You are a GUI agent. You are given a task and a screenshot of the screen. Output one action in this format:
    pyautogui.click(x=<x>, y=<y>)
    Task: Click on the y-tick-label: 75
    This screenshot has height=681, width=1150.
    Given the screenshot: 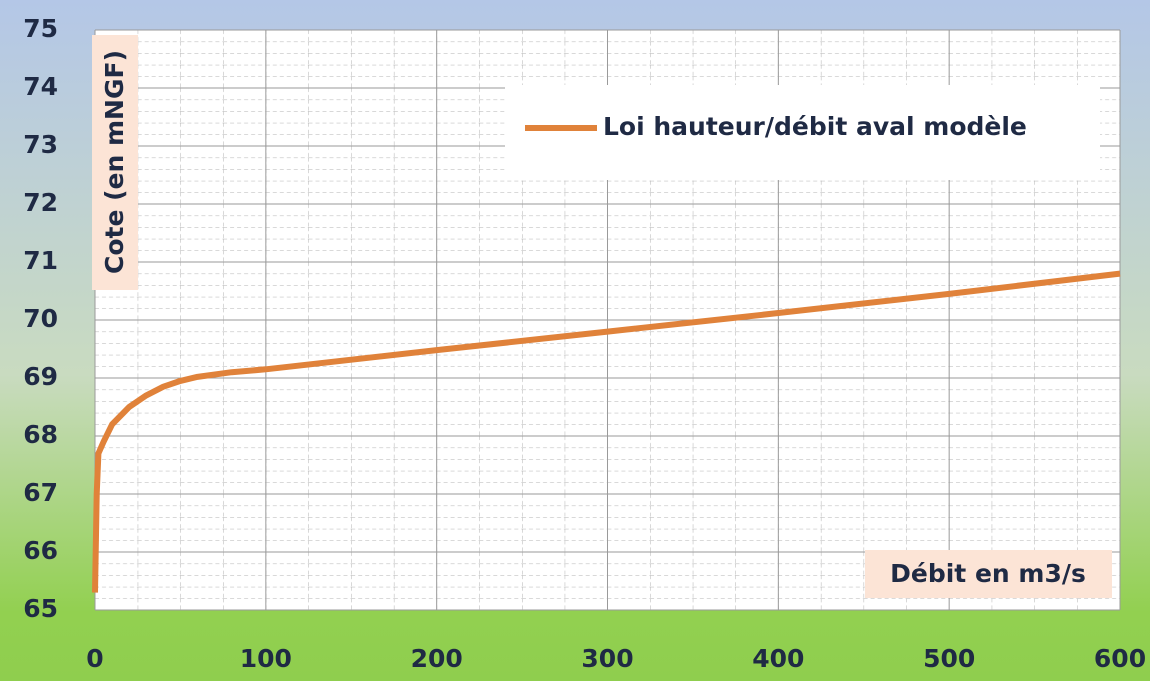 What is the action you would take?
    pyautogui.click(x=40, y=28)
    